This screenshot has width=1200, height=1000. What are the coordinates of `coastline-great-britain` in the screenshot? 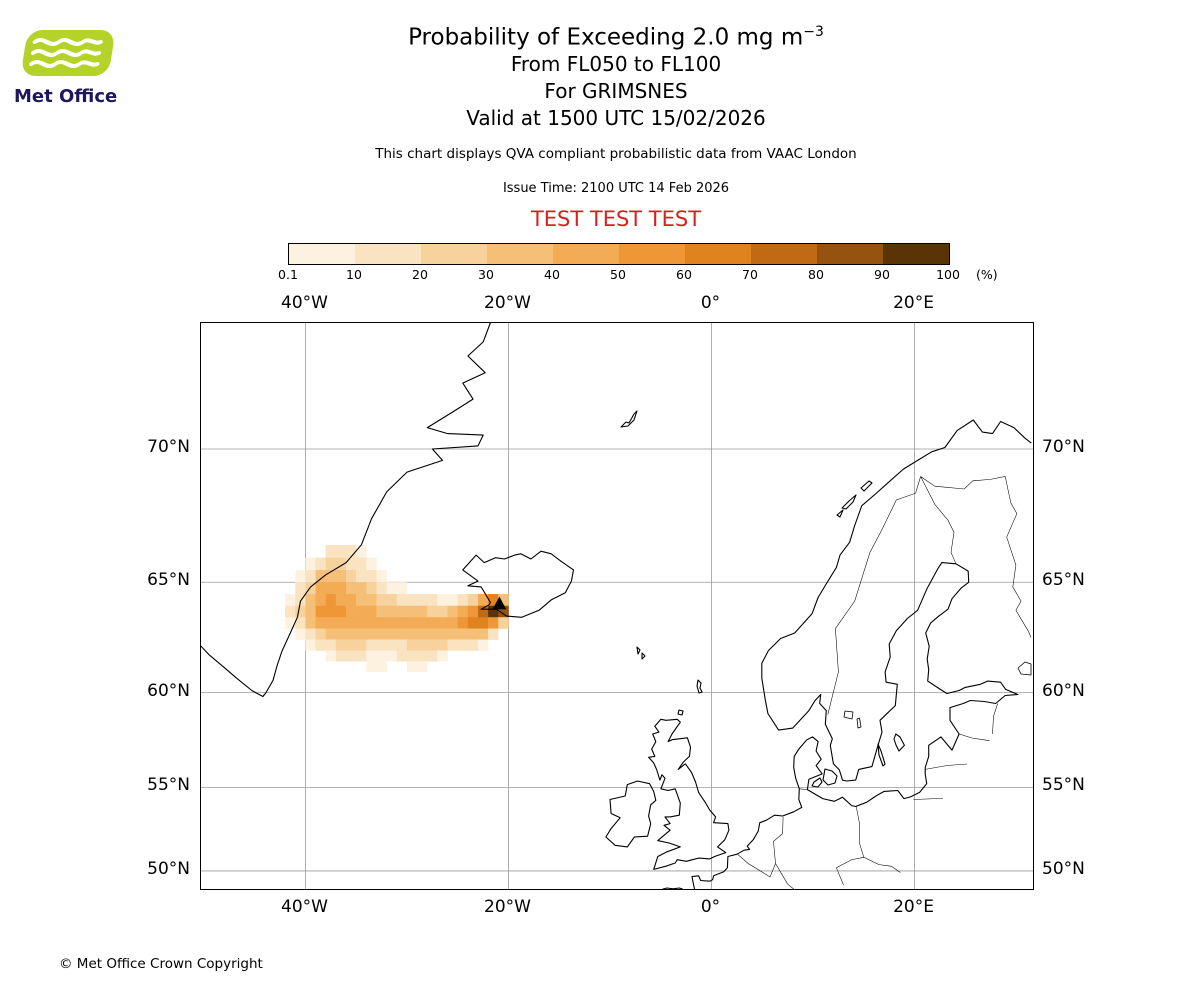 It's located at (689, 794).